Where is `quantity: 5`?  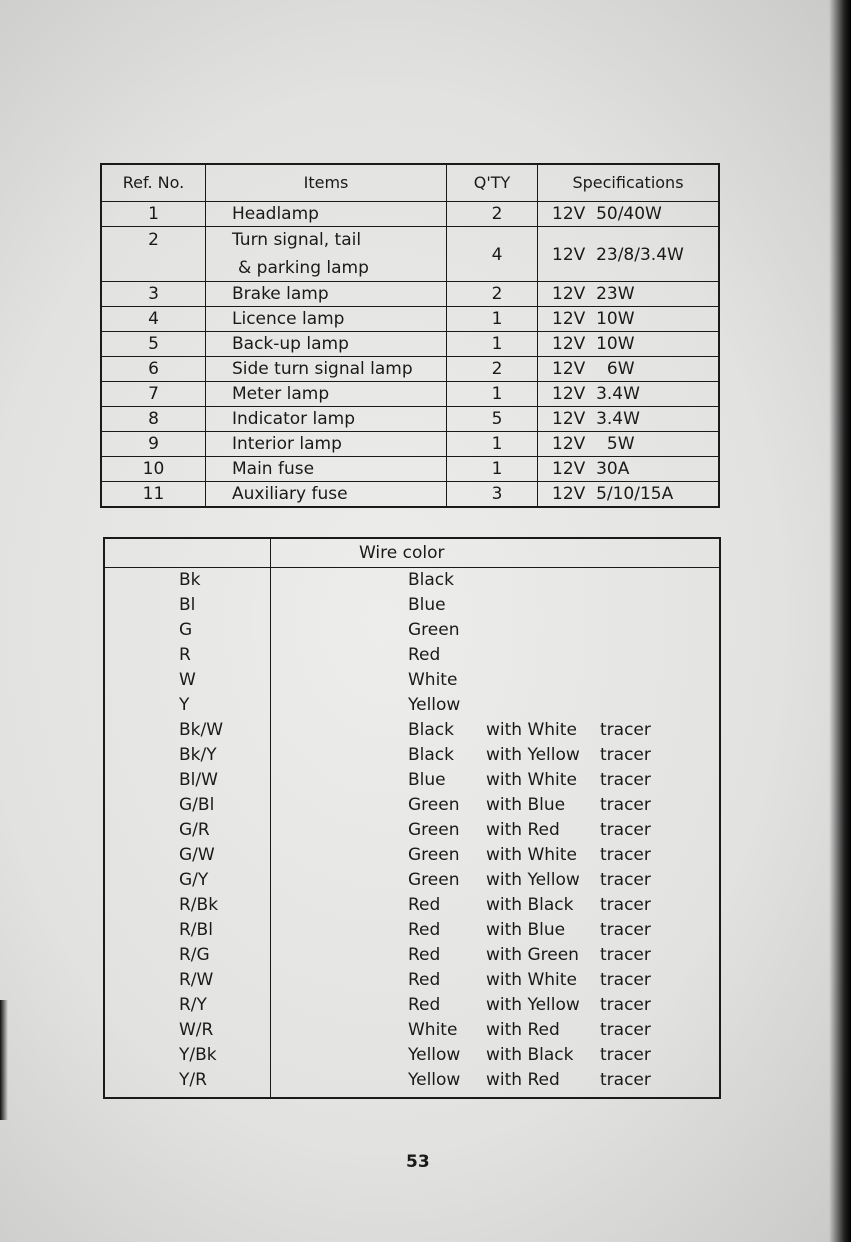
quantity: 5 is located at coordinates (492, 419).